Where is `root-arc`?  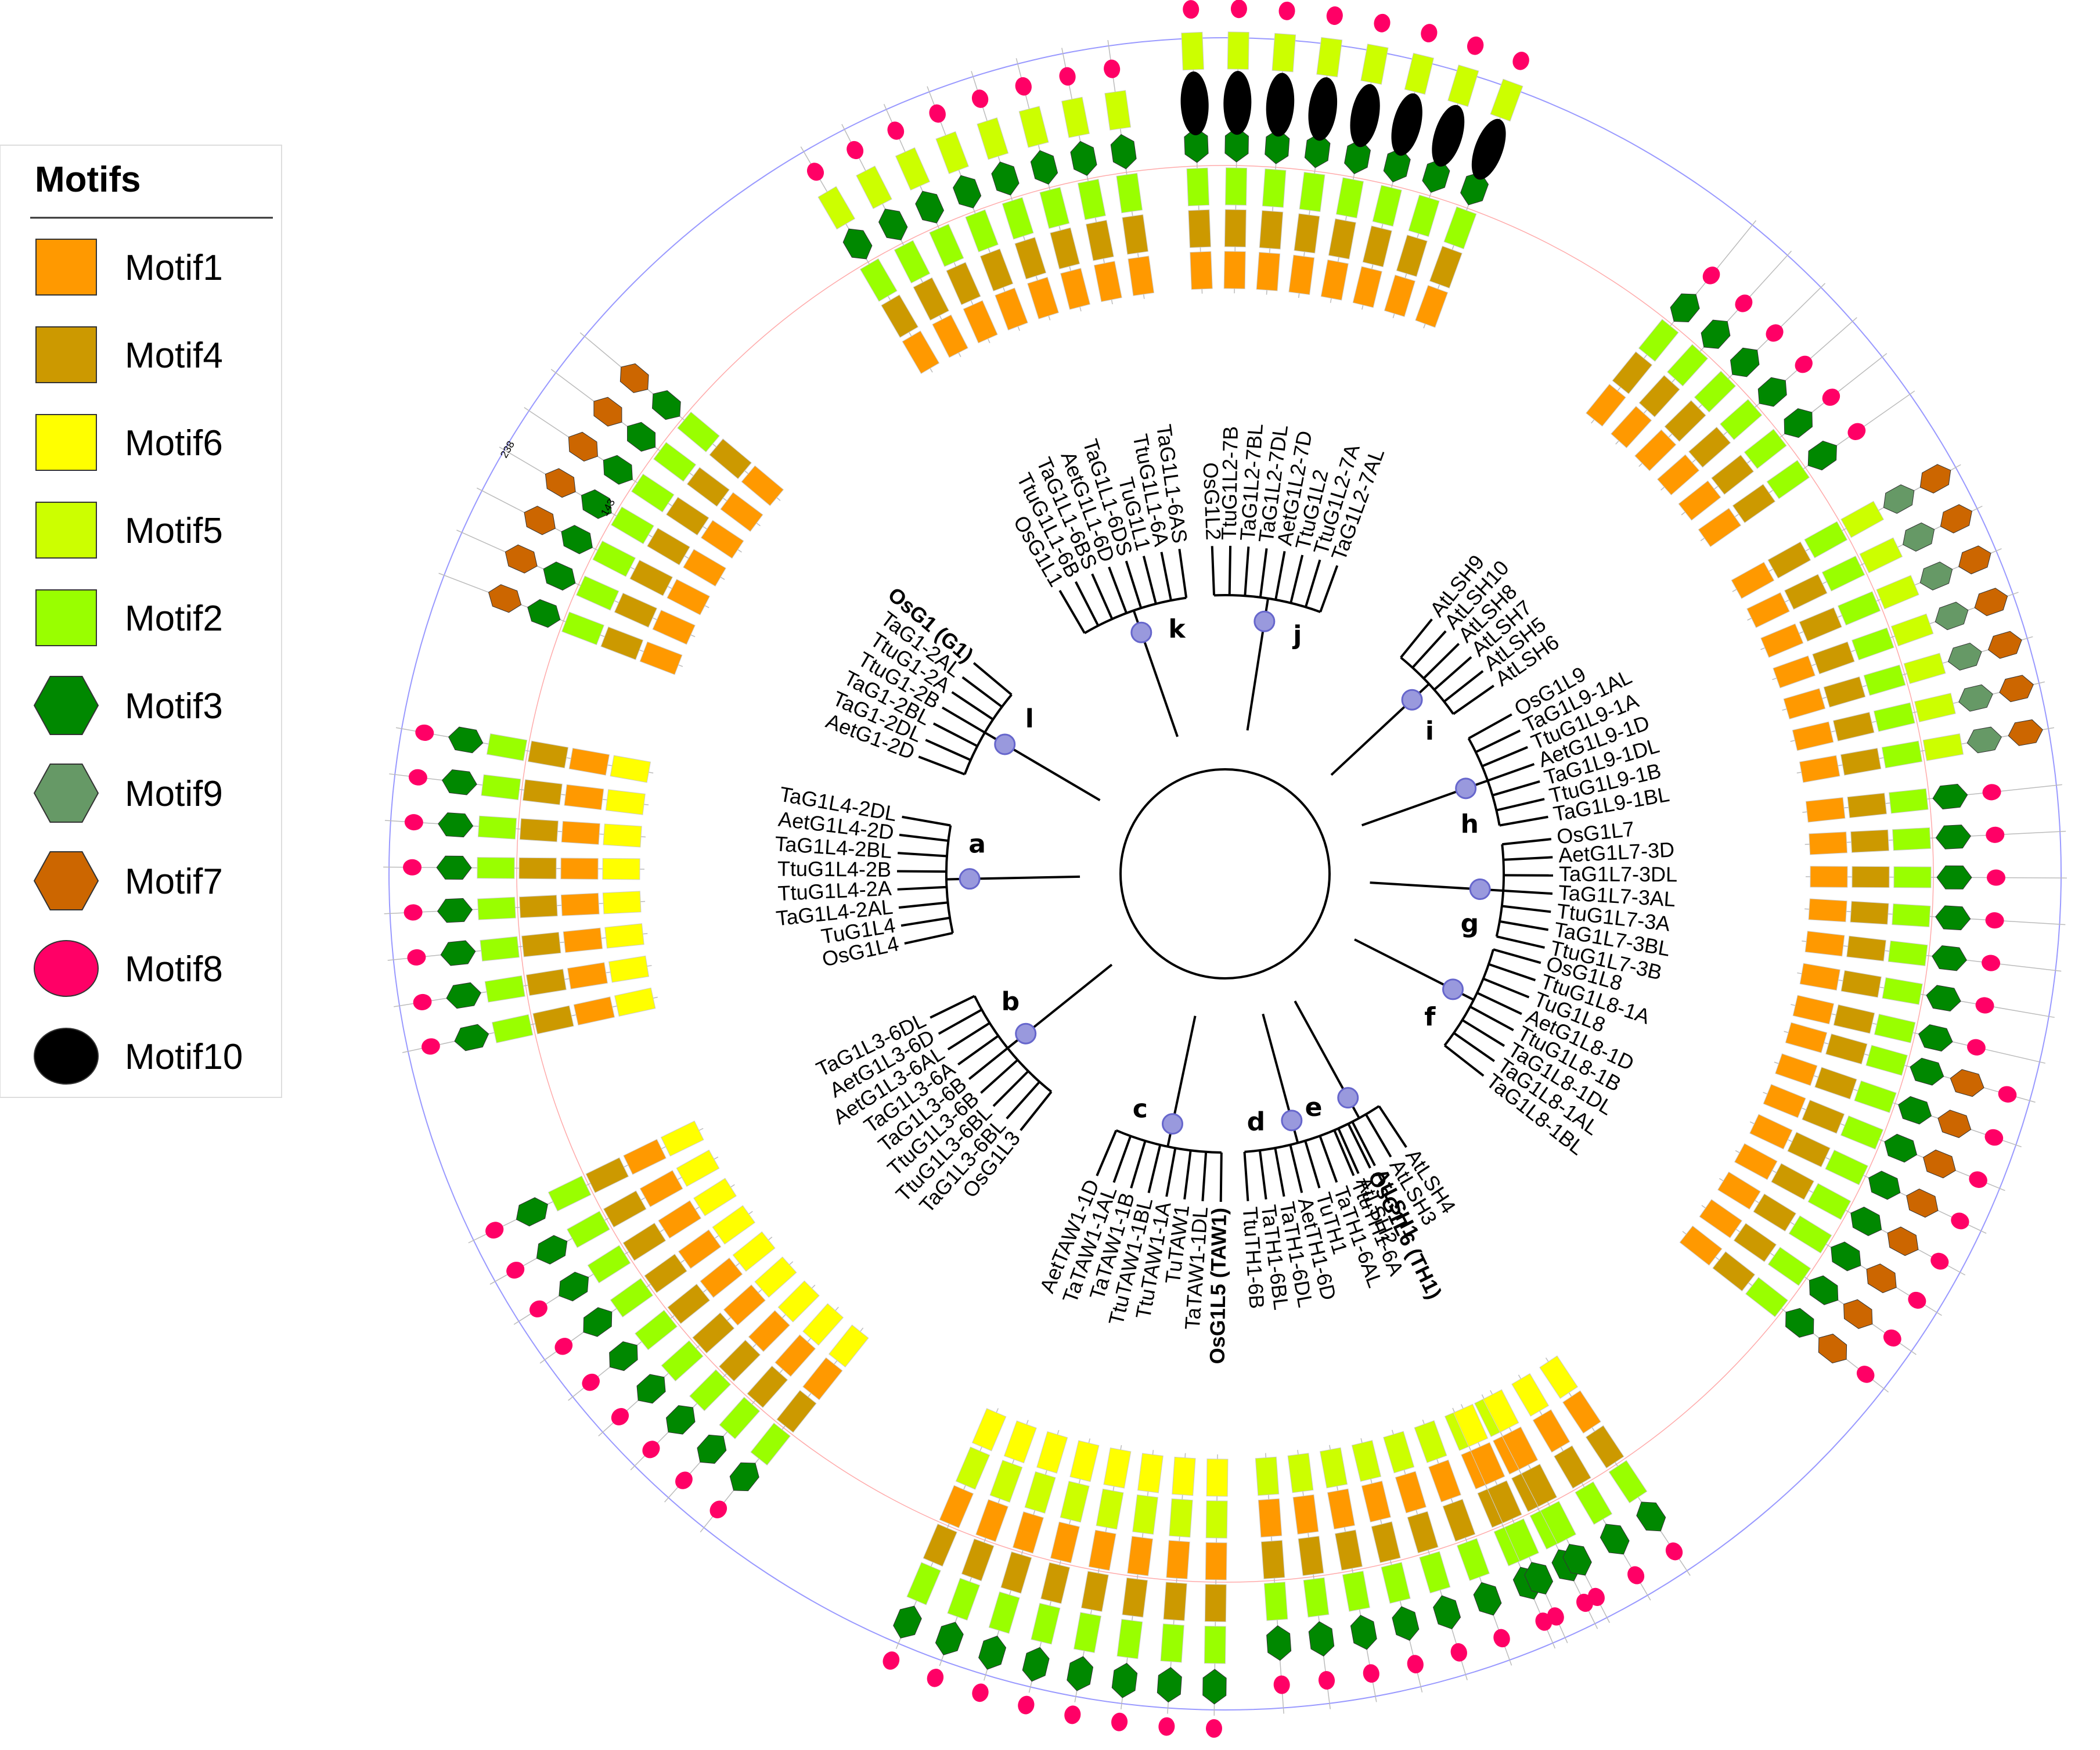 root-arc is located at coordinates (1225, 874).